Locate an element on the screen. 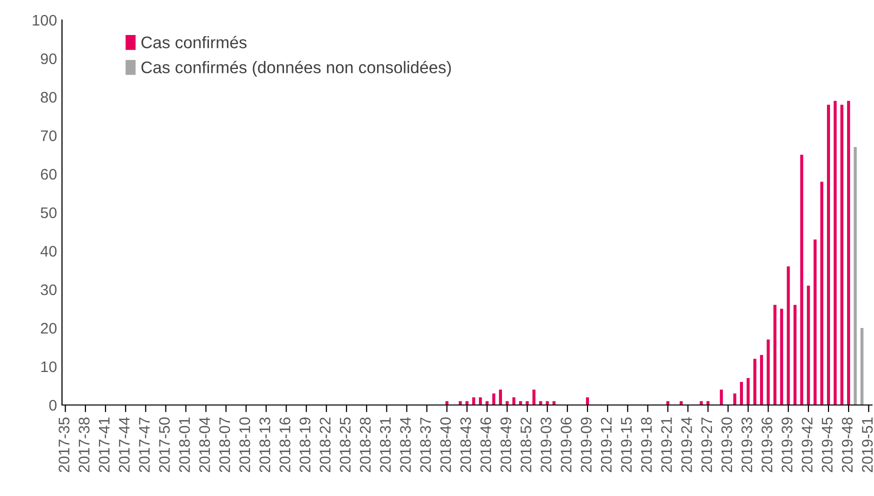  y-tick-label: 30 is located at coordinates (48, 290).